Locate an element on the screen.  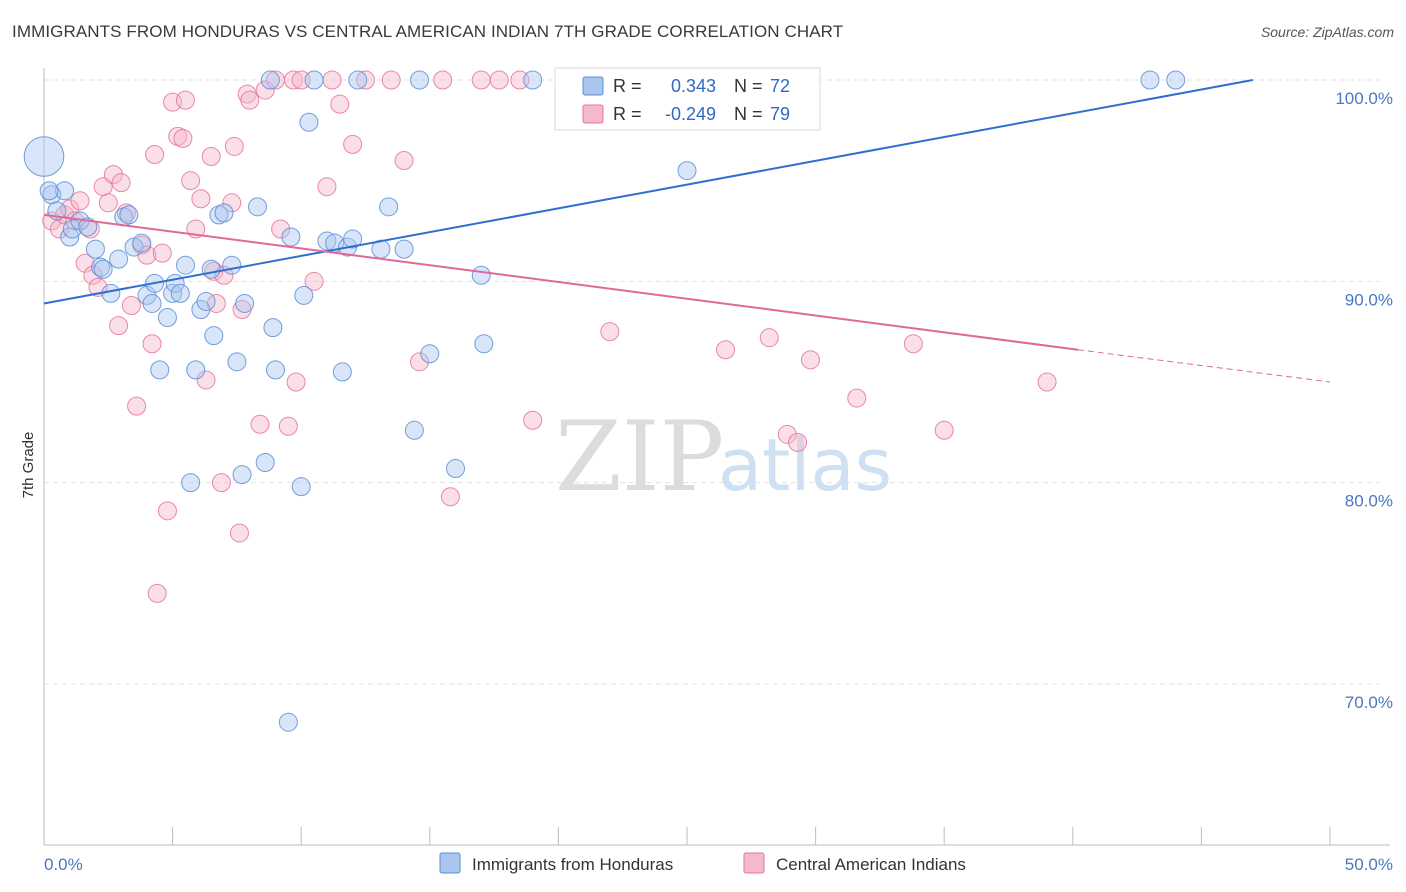
trend-line-extension-central-american-indians is located at coordinates (1204, 366).